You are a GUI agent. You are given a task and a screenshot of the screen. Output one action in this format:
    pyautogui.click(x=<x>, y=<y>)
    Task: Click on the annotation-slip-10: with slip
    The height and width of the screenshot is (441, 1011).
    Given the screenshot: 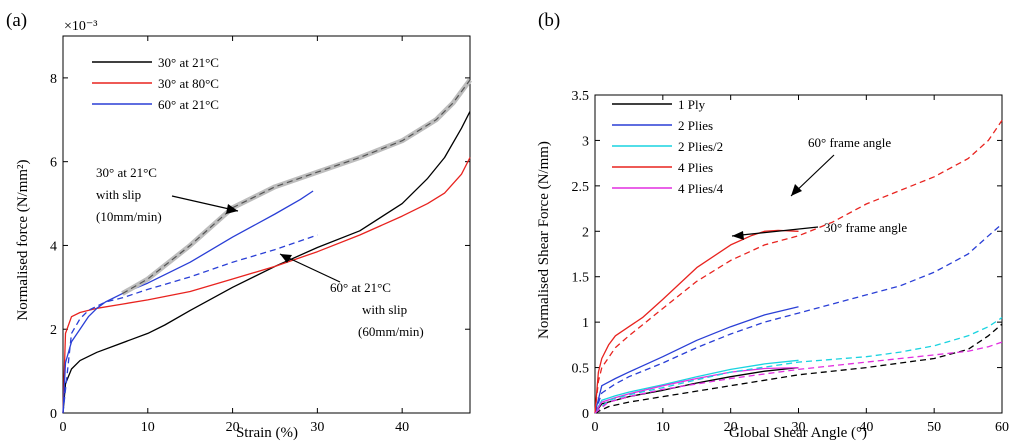 What is the action you would take?
    pyautogui.click(x=118, y=194)
    